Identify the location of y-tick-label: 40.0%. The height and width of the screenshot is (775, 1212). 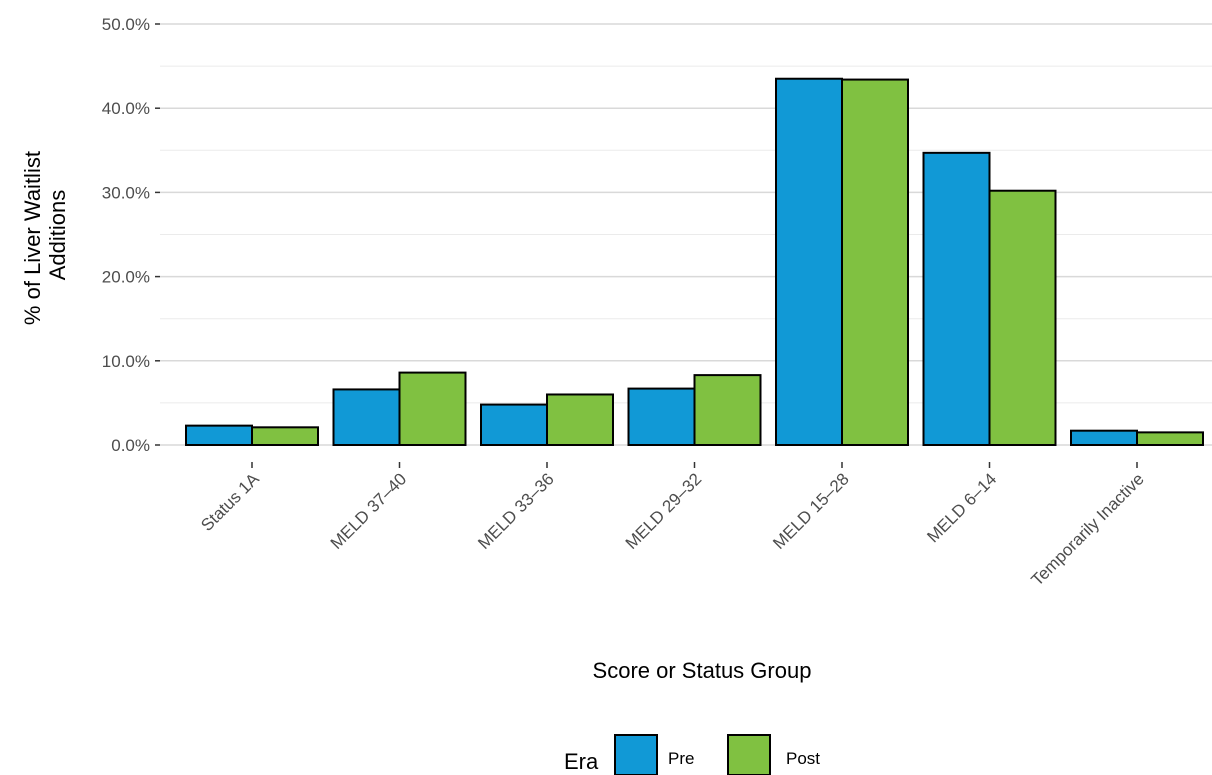
(126, 108).